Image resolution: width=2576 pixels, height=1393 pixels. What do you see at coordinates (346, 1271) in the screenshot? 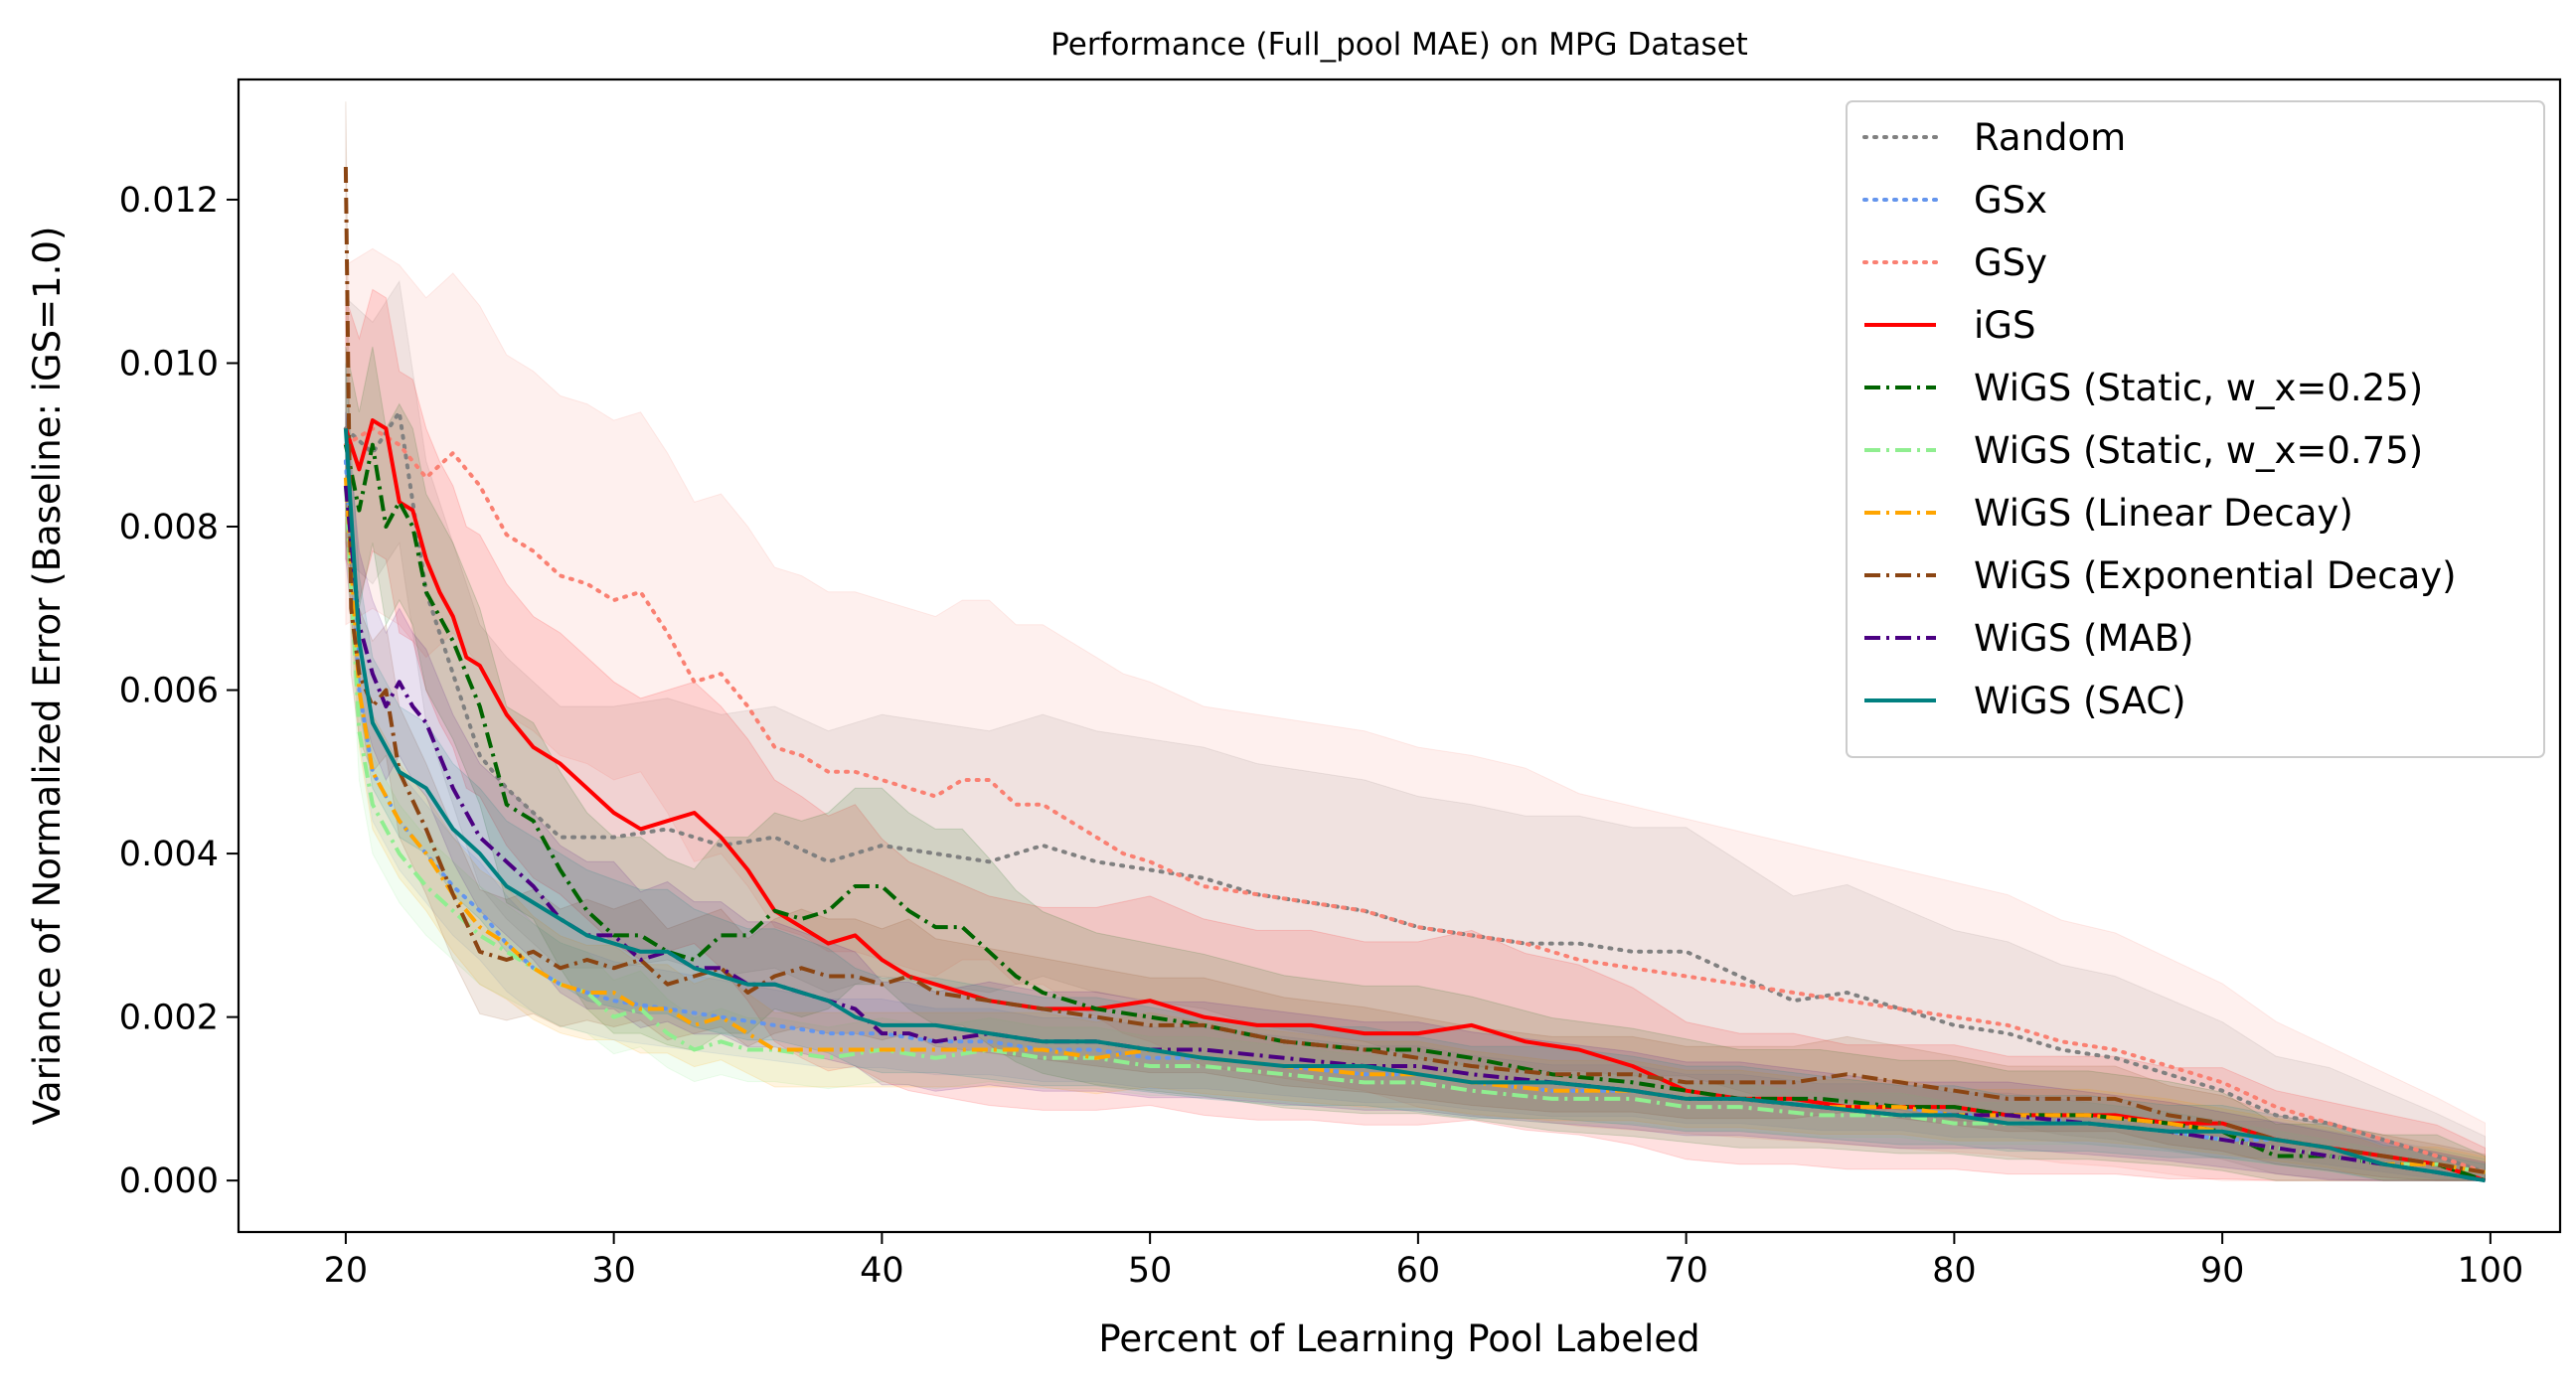
I see `x-tick-label: 20` at bounding box center [346, 1271].